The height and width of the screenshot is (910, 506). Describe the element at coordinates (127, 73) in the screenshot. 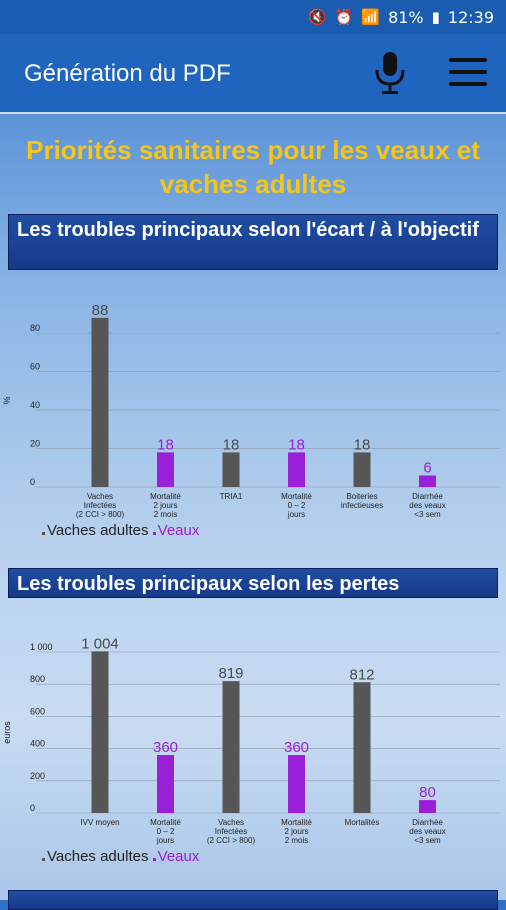

I see `app-title: Génération du PDF` at that location.